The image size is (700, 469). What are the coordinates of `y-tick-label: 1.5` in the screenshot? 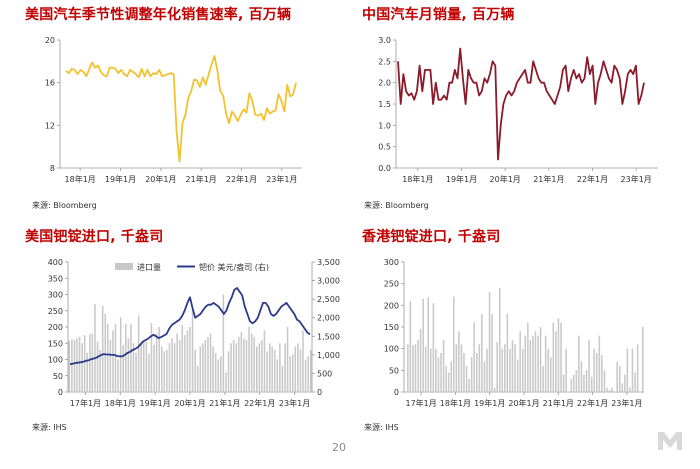 It's located at (384, 104).